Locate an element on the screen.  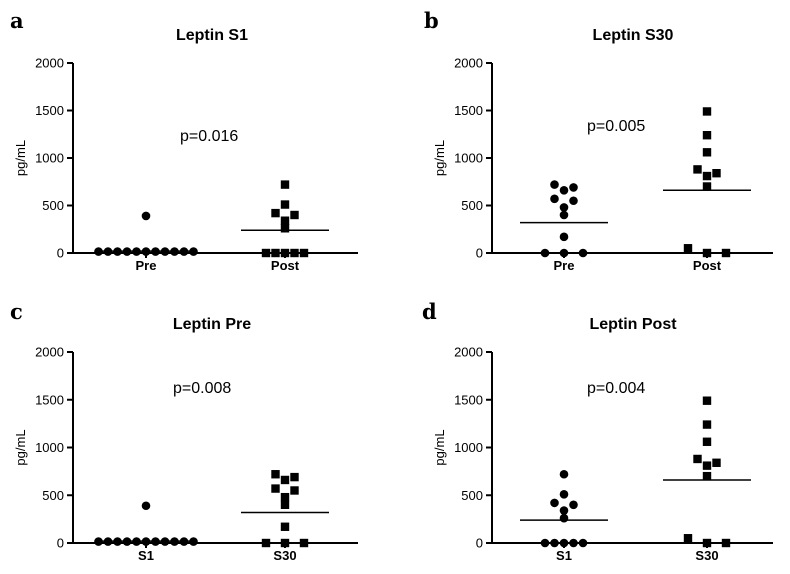
x-tick-label: S30 is located at coordinates (706, 555).